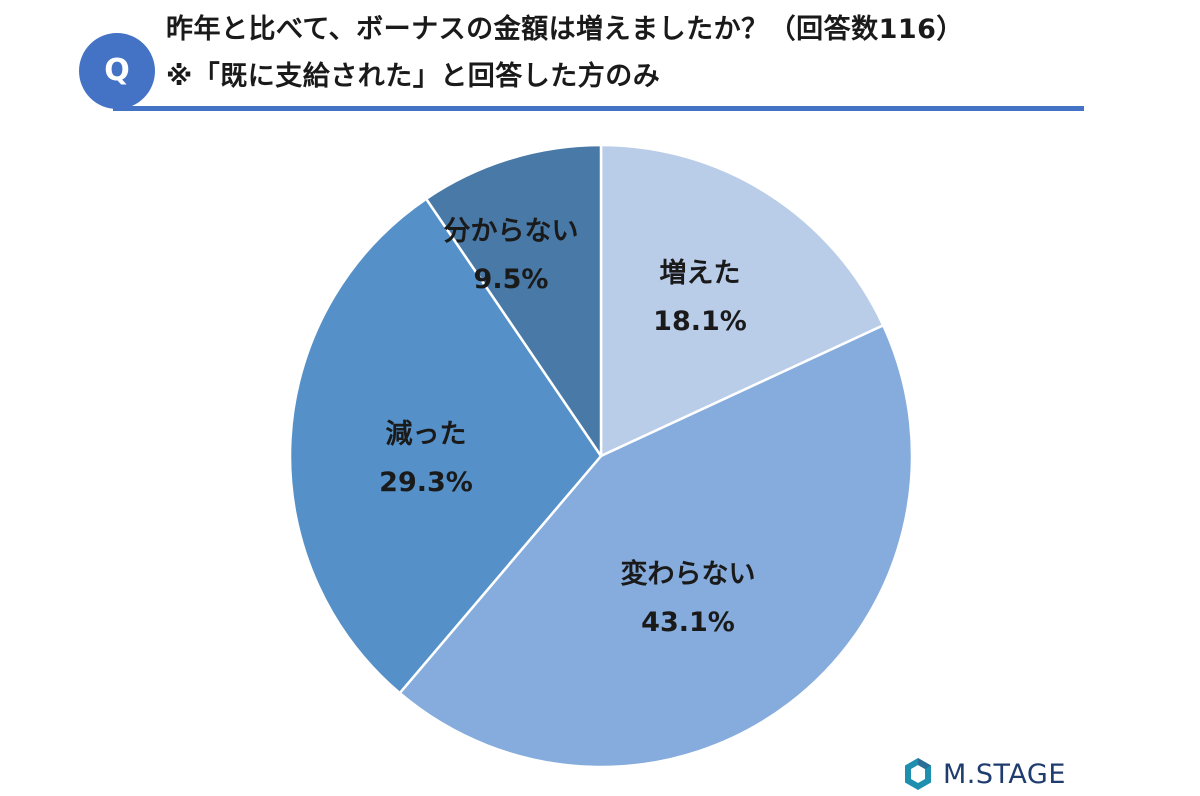 This screenshot has width=1200, height=796. What do you see at coordinates (700, 321) in the screenshot?
I see `slice-value-label: 18.1%` at bounding box center [700, 321].